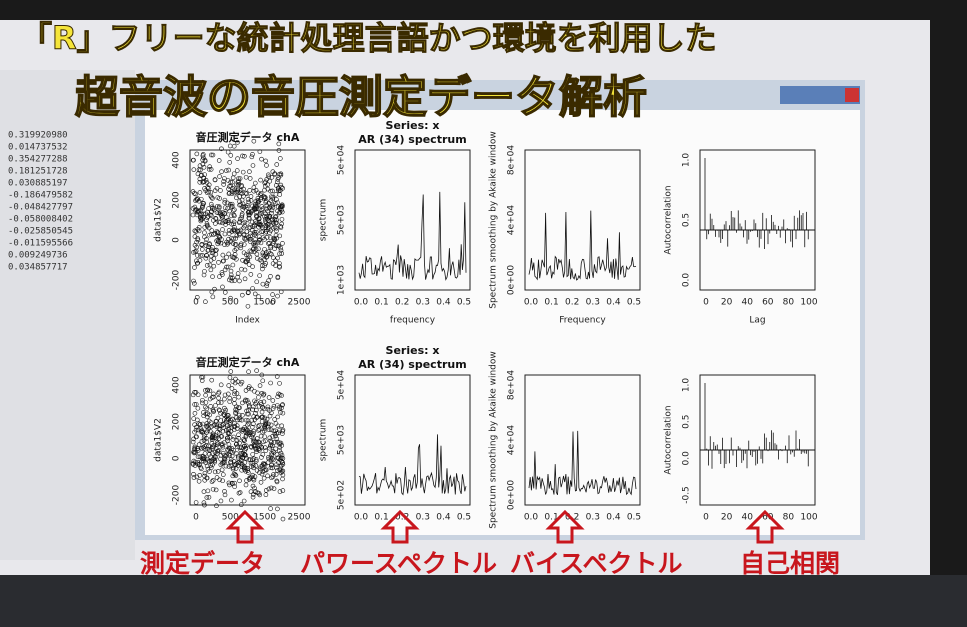 This screenshot has width=967, height=627. Describe the element at coordinates (264, 518) in the screenshot. I see `x-tick-label: 1500` at that location.